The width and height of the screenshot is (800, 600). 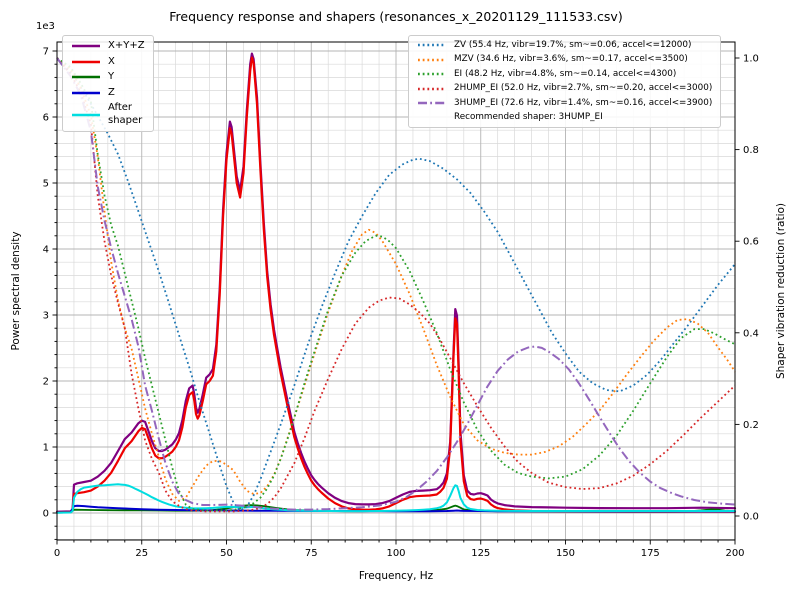 I want to click on legend-item-label: X, so click(x=111, y=61).